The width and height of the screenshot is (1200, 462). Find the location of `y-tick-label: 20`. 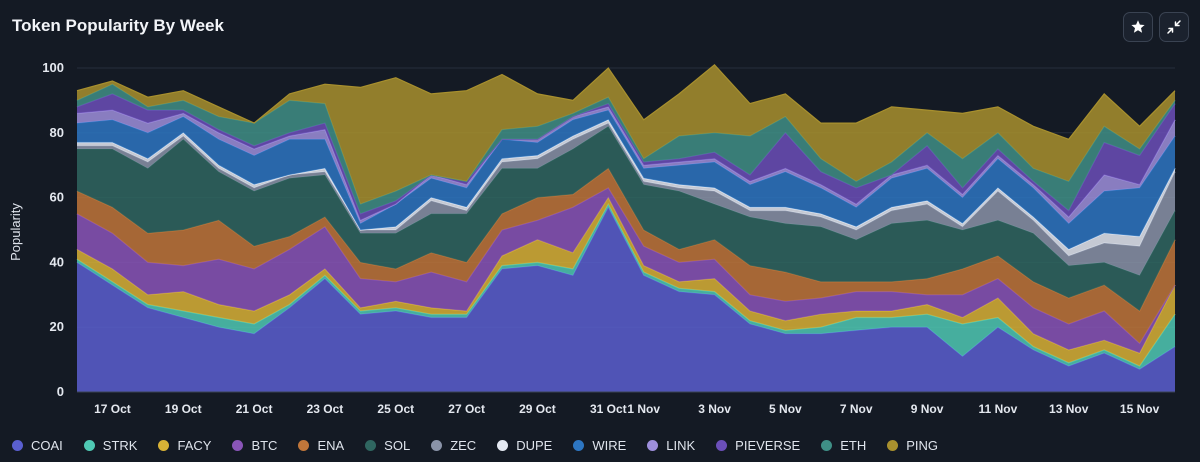

y-tick-label: 20 is located at coordinates (57, 326).